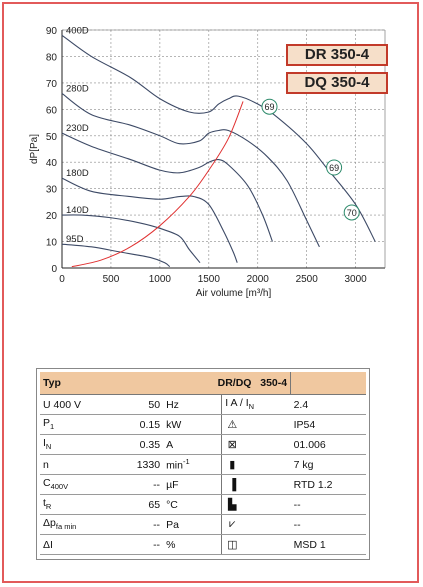  I want to click on spec-right-value-text: 01.006, so click(309, 444).